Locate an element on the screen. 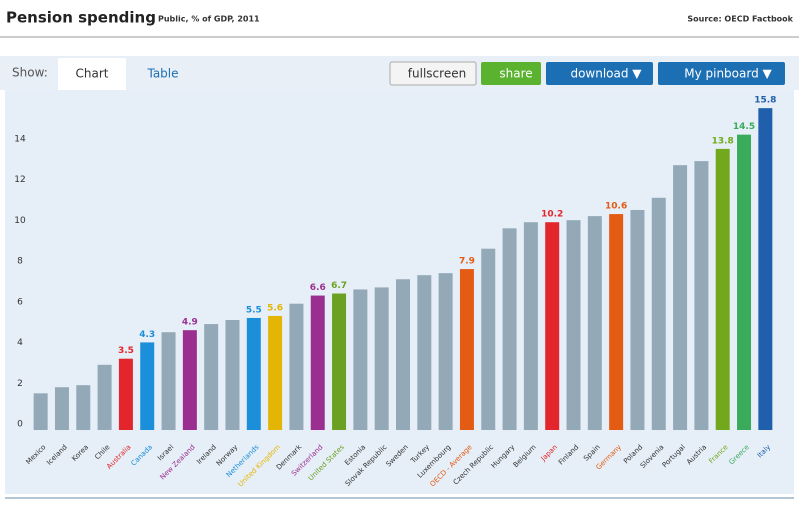  value-label: 5.5 is located at coordinates (254, 310).